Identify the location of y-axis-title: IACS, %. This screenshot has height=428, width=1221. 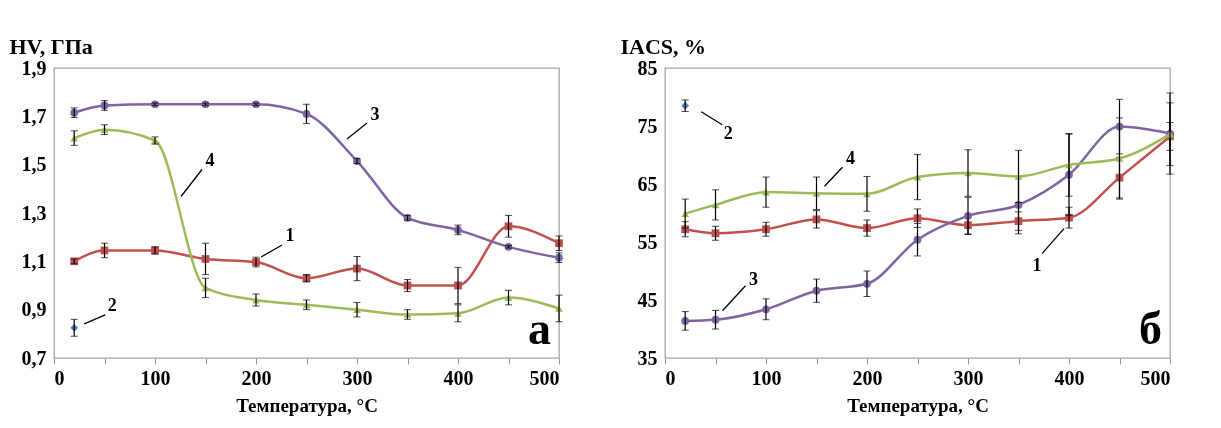
(663, 46).